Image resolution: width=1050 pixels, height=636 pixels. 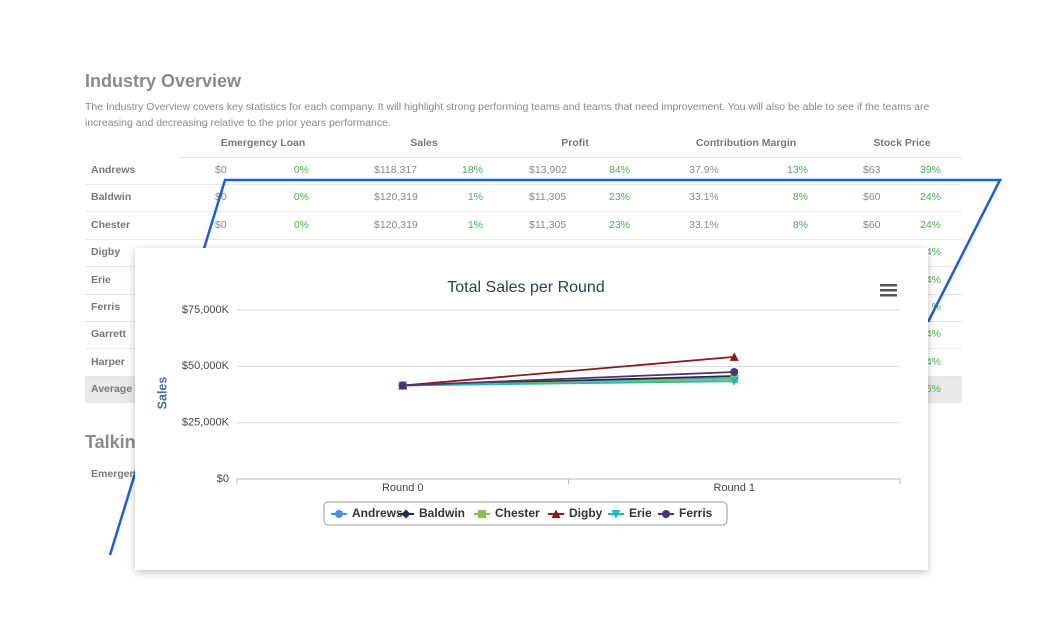 I want to click on x-tick-label: Round 1, so click(x=734, y=488).